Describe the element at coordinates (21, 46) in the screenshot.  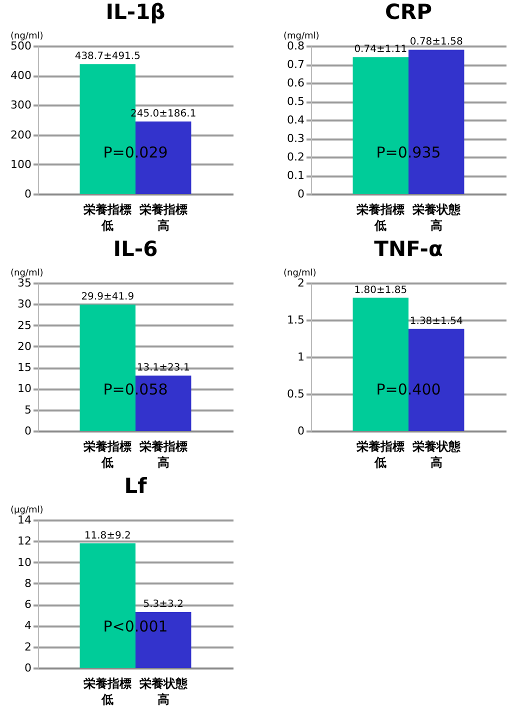
I see `y-tick-label: 500` at that location.